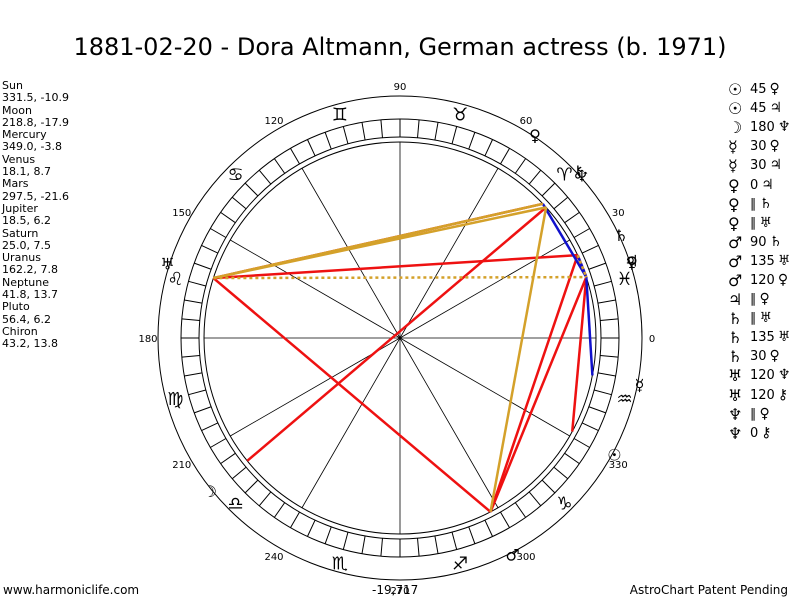  Describe the element at coordinates (535, 135) in the screenshot. I see `planet-glyph: ♀` at that location.